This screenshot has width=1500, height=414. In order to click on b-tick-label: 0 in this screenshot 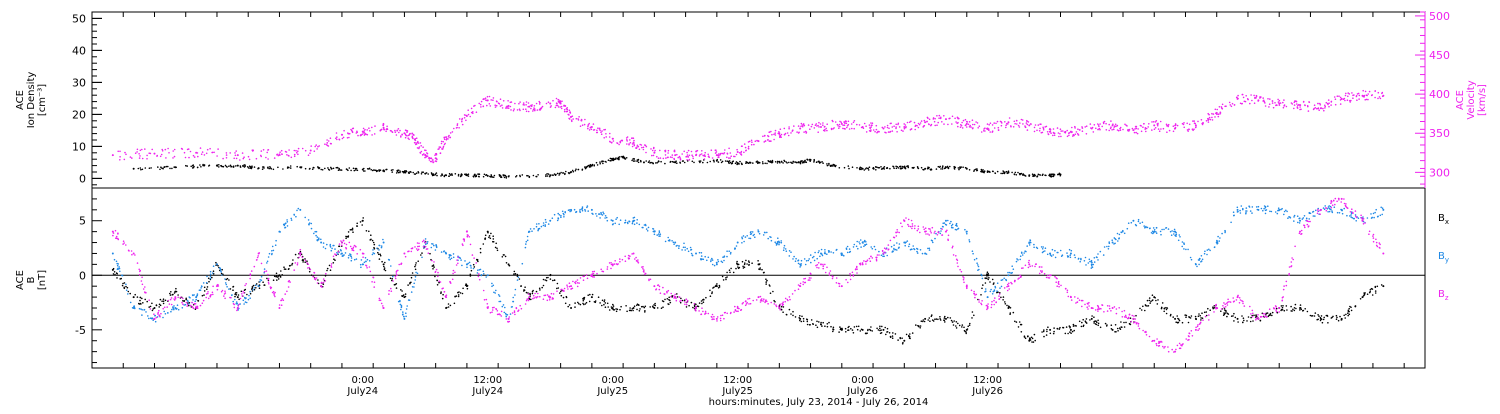, I will do `click(82, 275)`.